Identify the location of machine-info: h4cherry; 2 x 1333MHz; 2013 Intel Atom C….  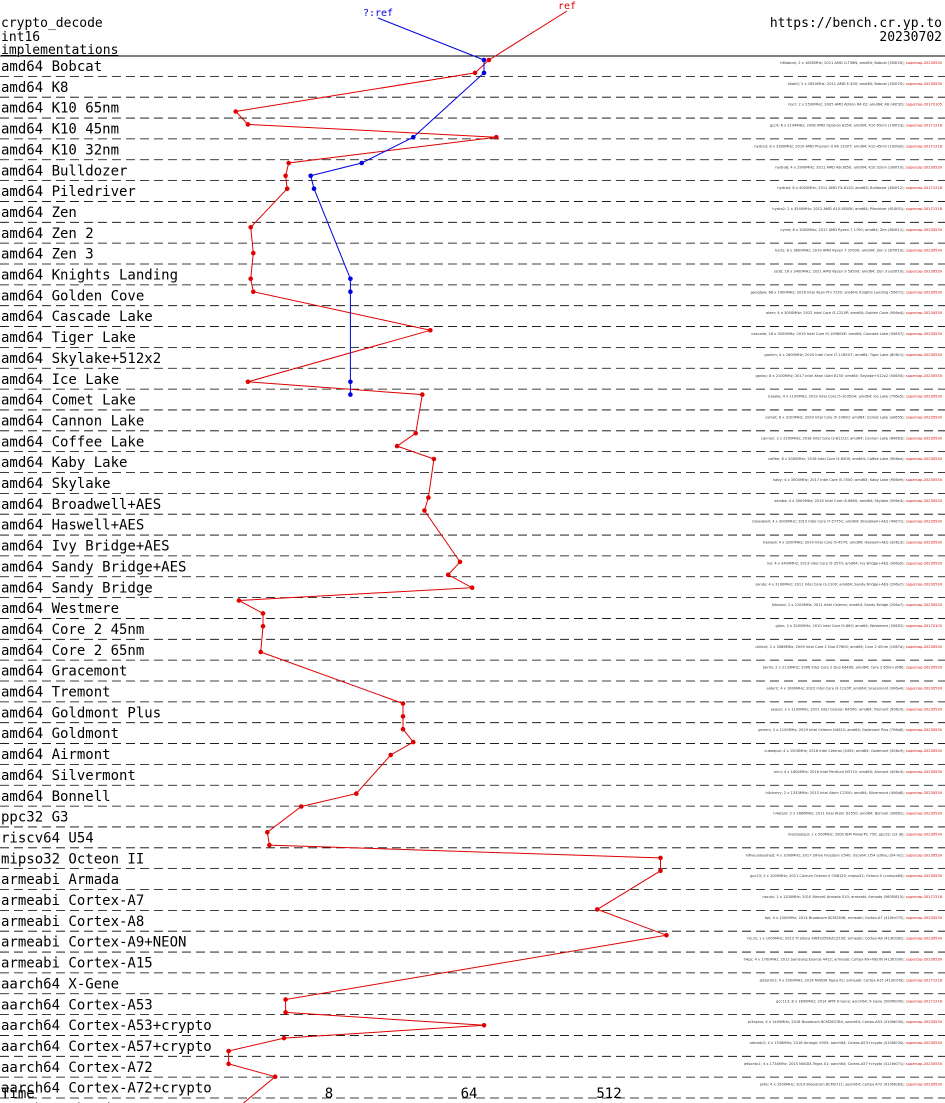
(854, 793).